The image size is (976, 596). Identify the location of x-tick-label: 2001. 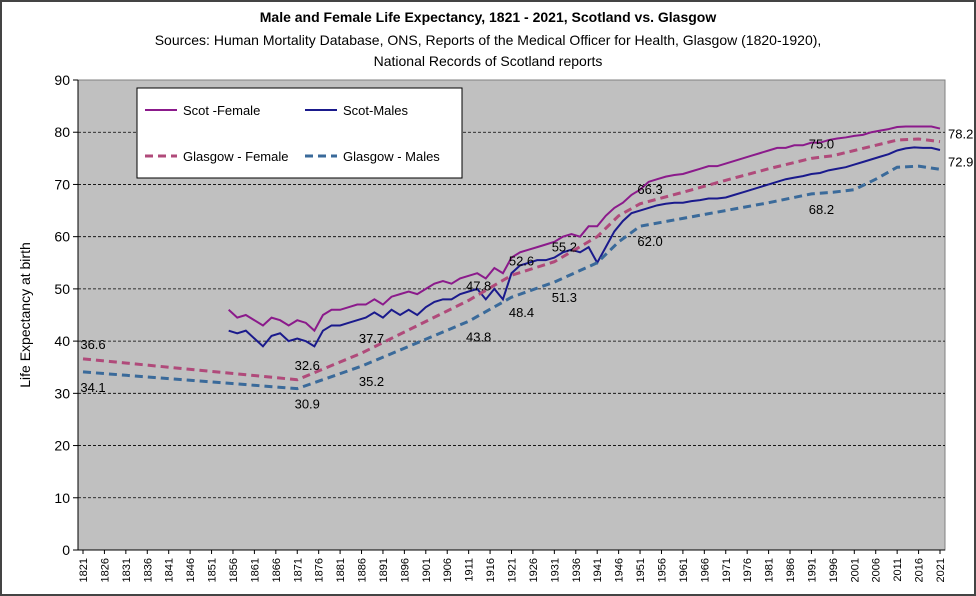
(855, 570).